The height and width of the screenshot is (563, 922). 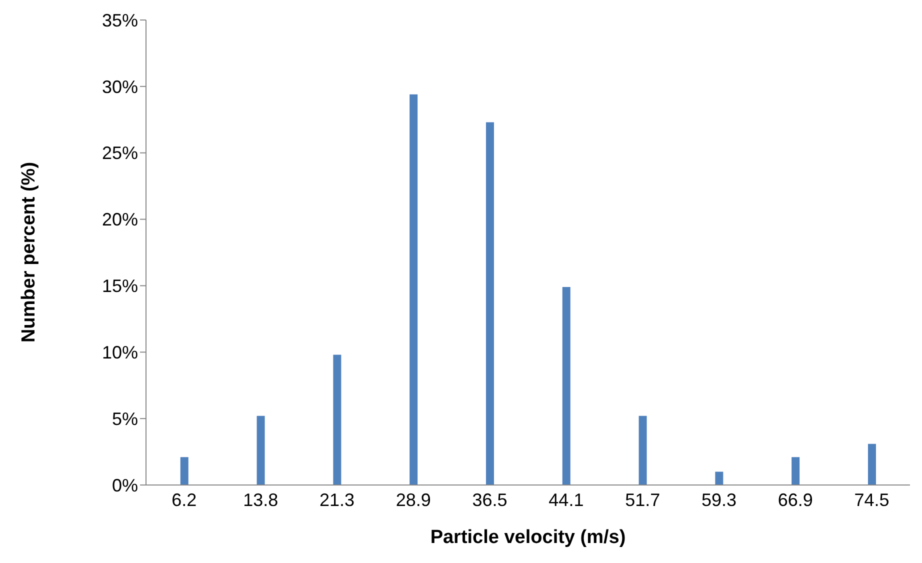 What do you see at coordinates (29, 252) in the screenshot?
I see `y-axis-title: Number percent (%)` at bounding box center [29, 252].